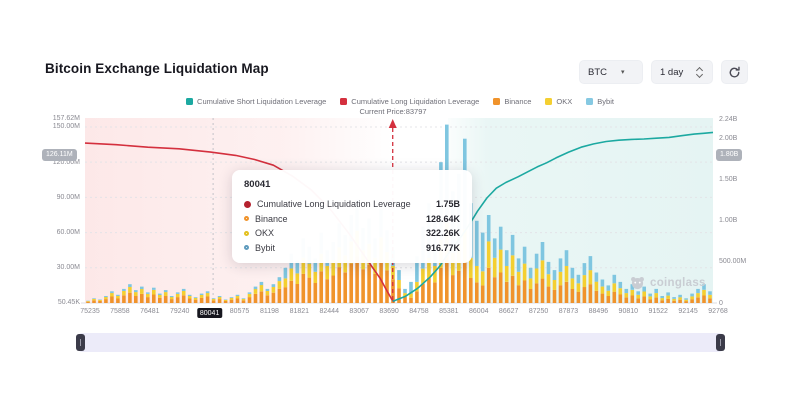 This screenshot has width=800, height=420. Describe the element at coordinates (447, 204) in the screenshot. I see `tooltip-series-value: 1.75B` at that location.